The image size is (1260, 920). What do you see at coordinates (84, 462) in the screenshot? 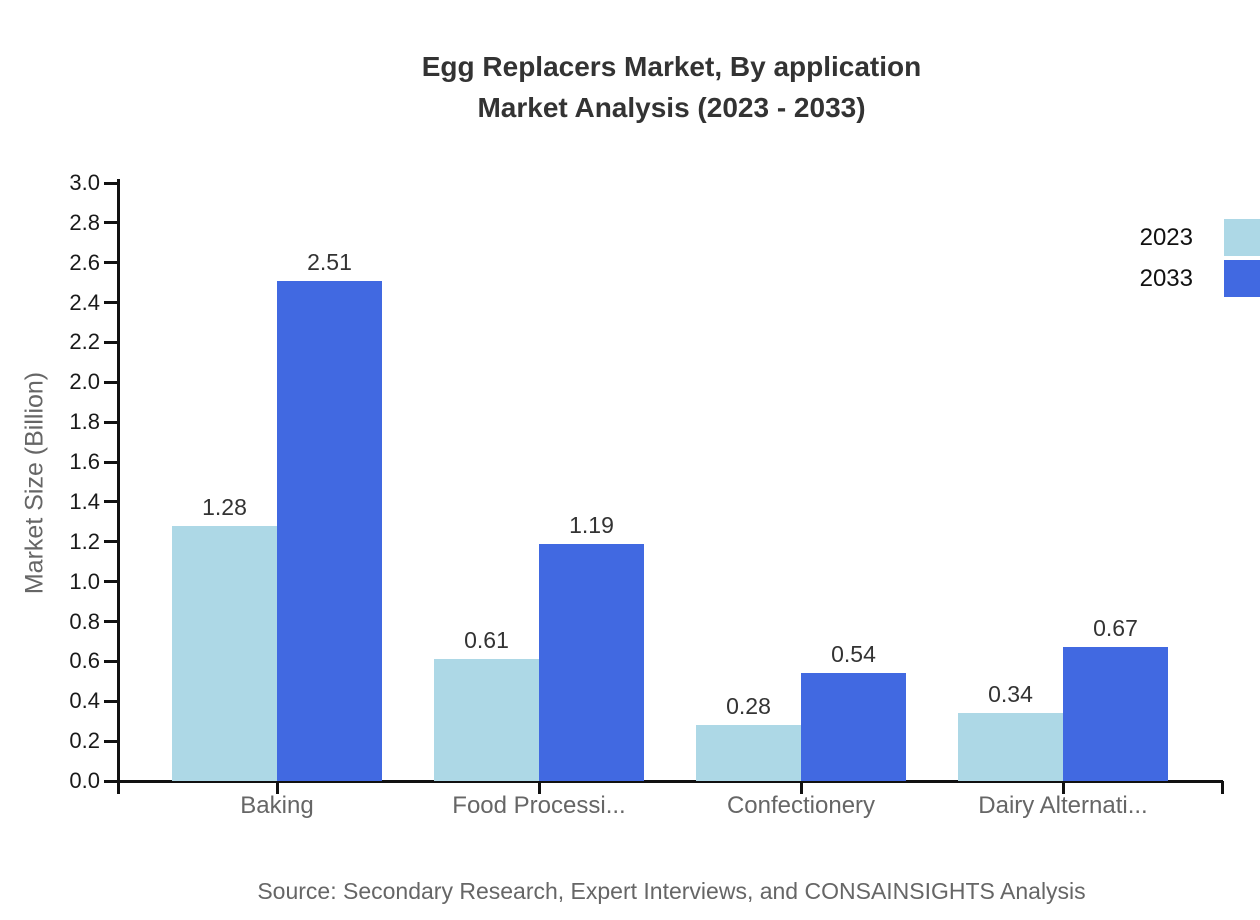
I see `y-tick-label: 1.6` at bounding box center [84, 462].